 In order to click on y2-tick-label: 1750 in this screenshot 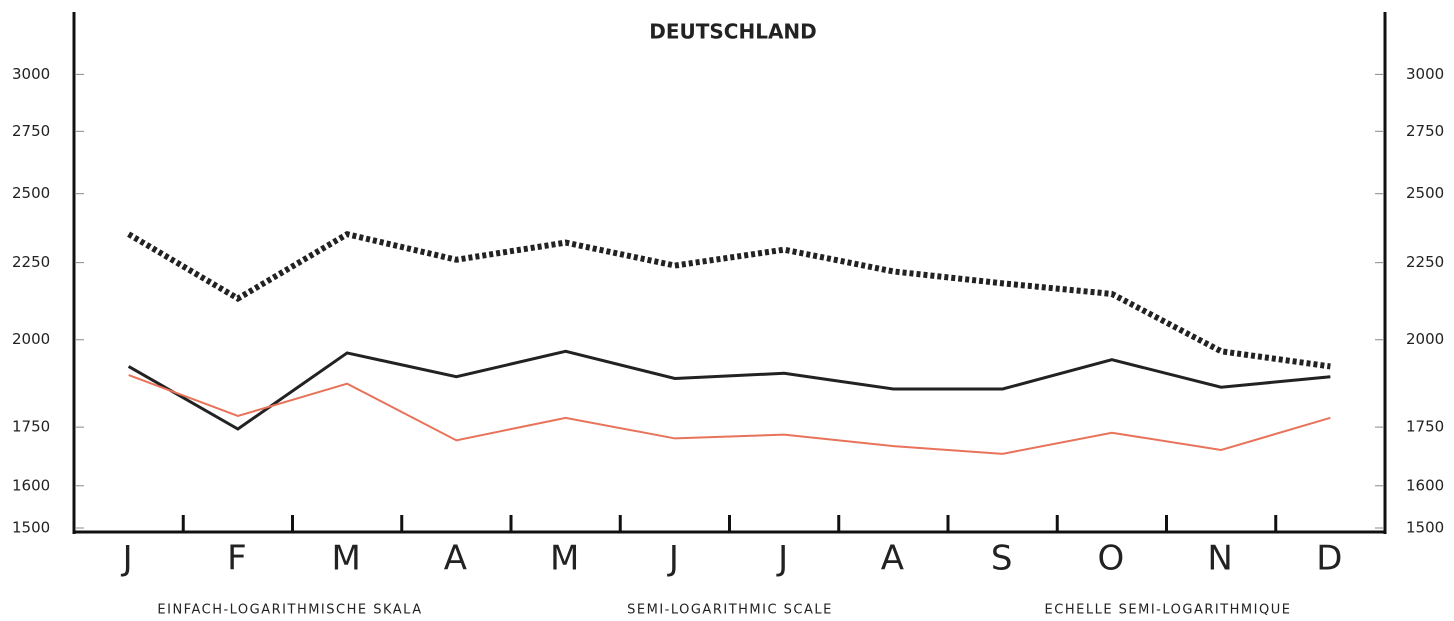, I will do `click(1425, 427)`.